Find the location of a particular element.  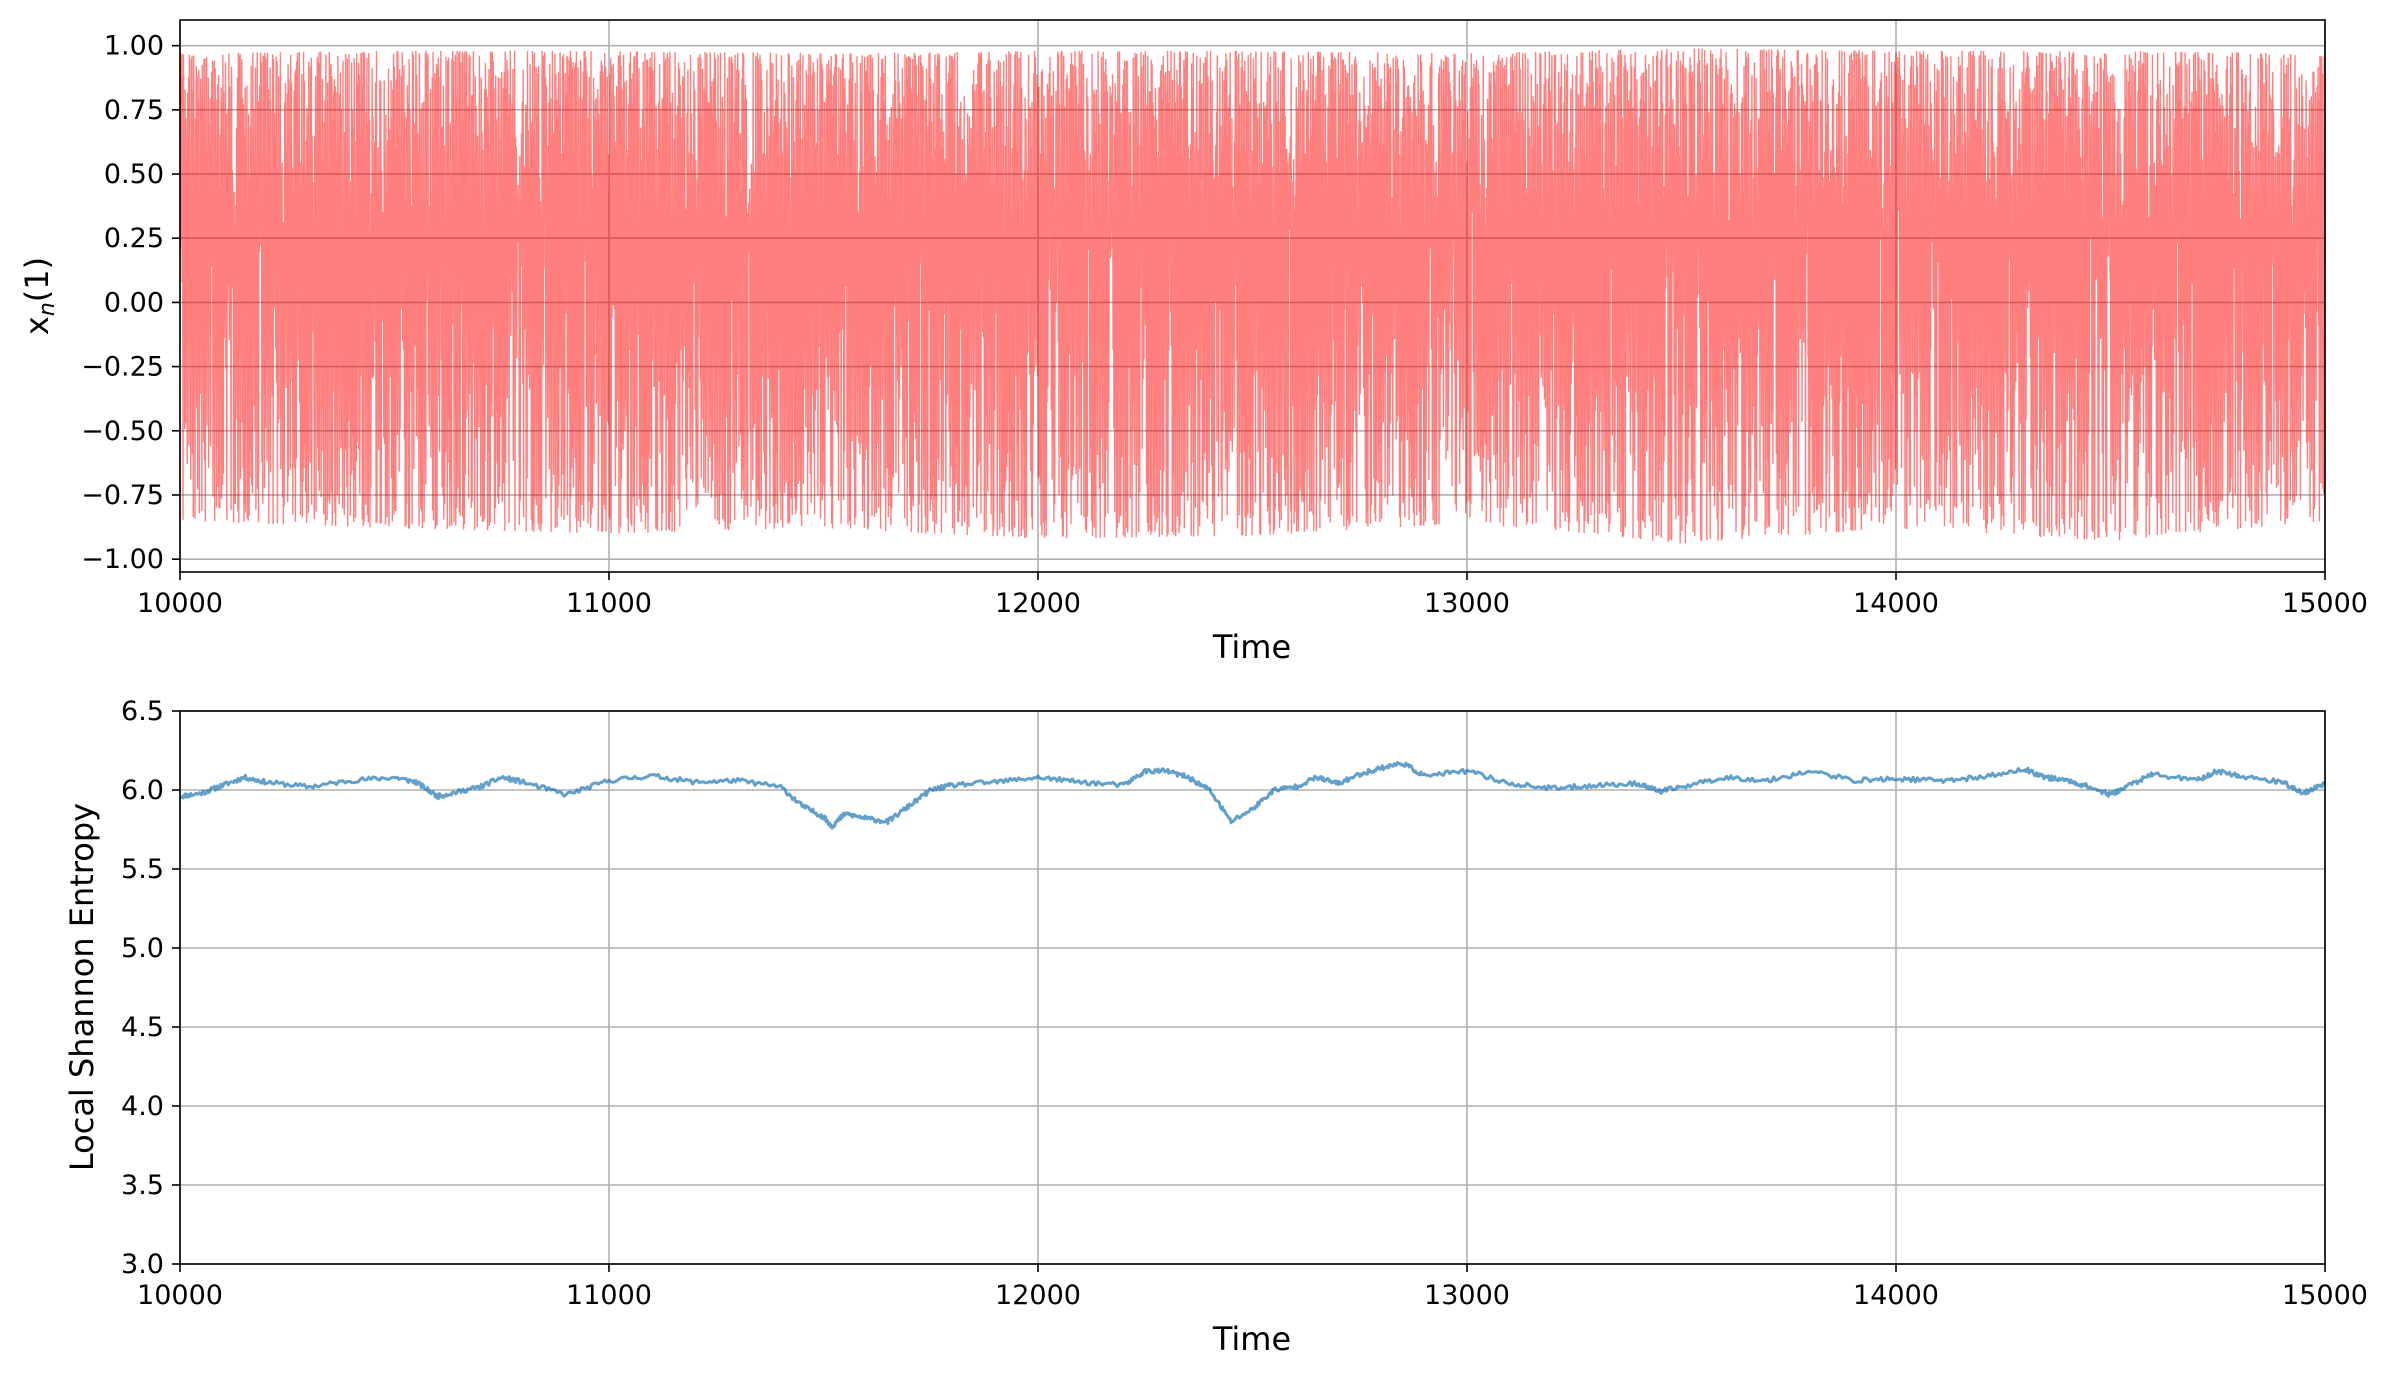

c2-ytick-label: 4.5 is located at coordinates (142, 1027).